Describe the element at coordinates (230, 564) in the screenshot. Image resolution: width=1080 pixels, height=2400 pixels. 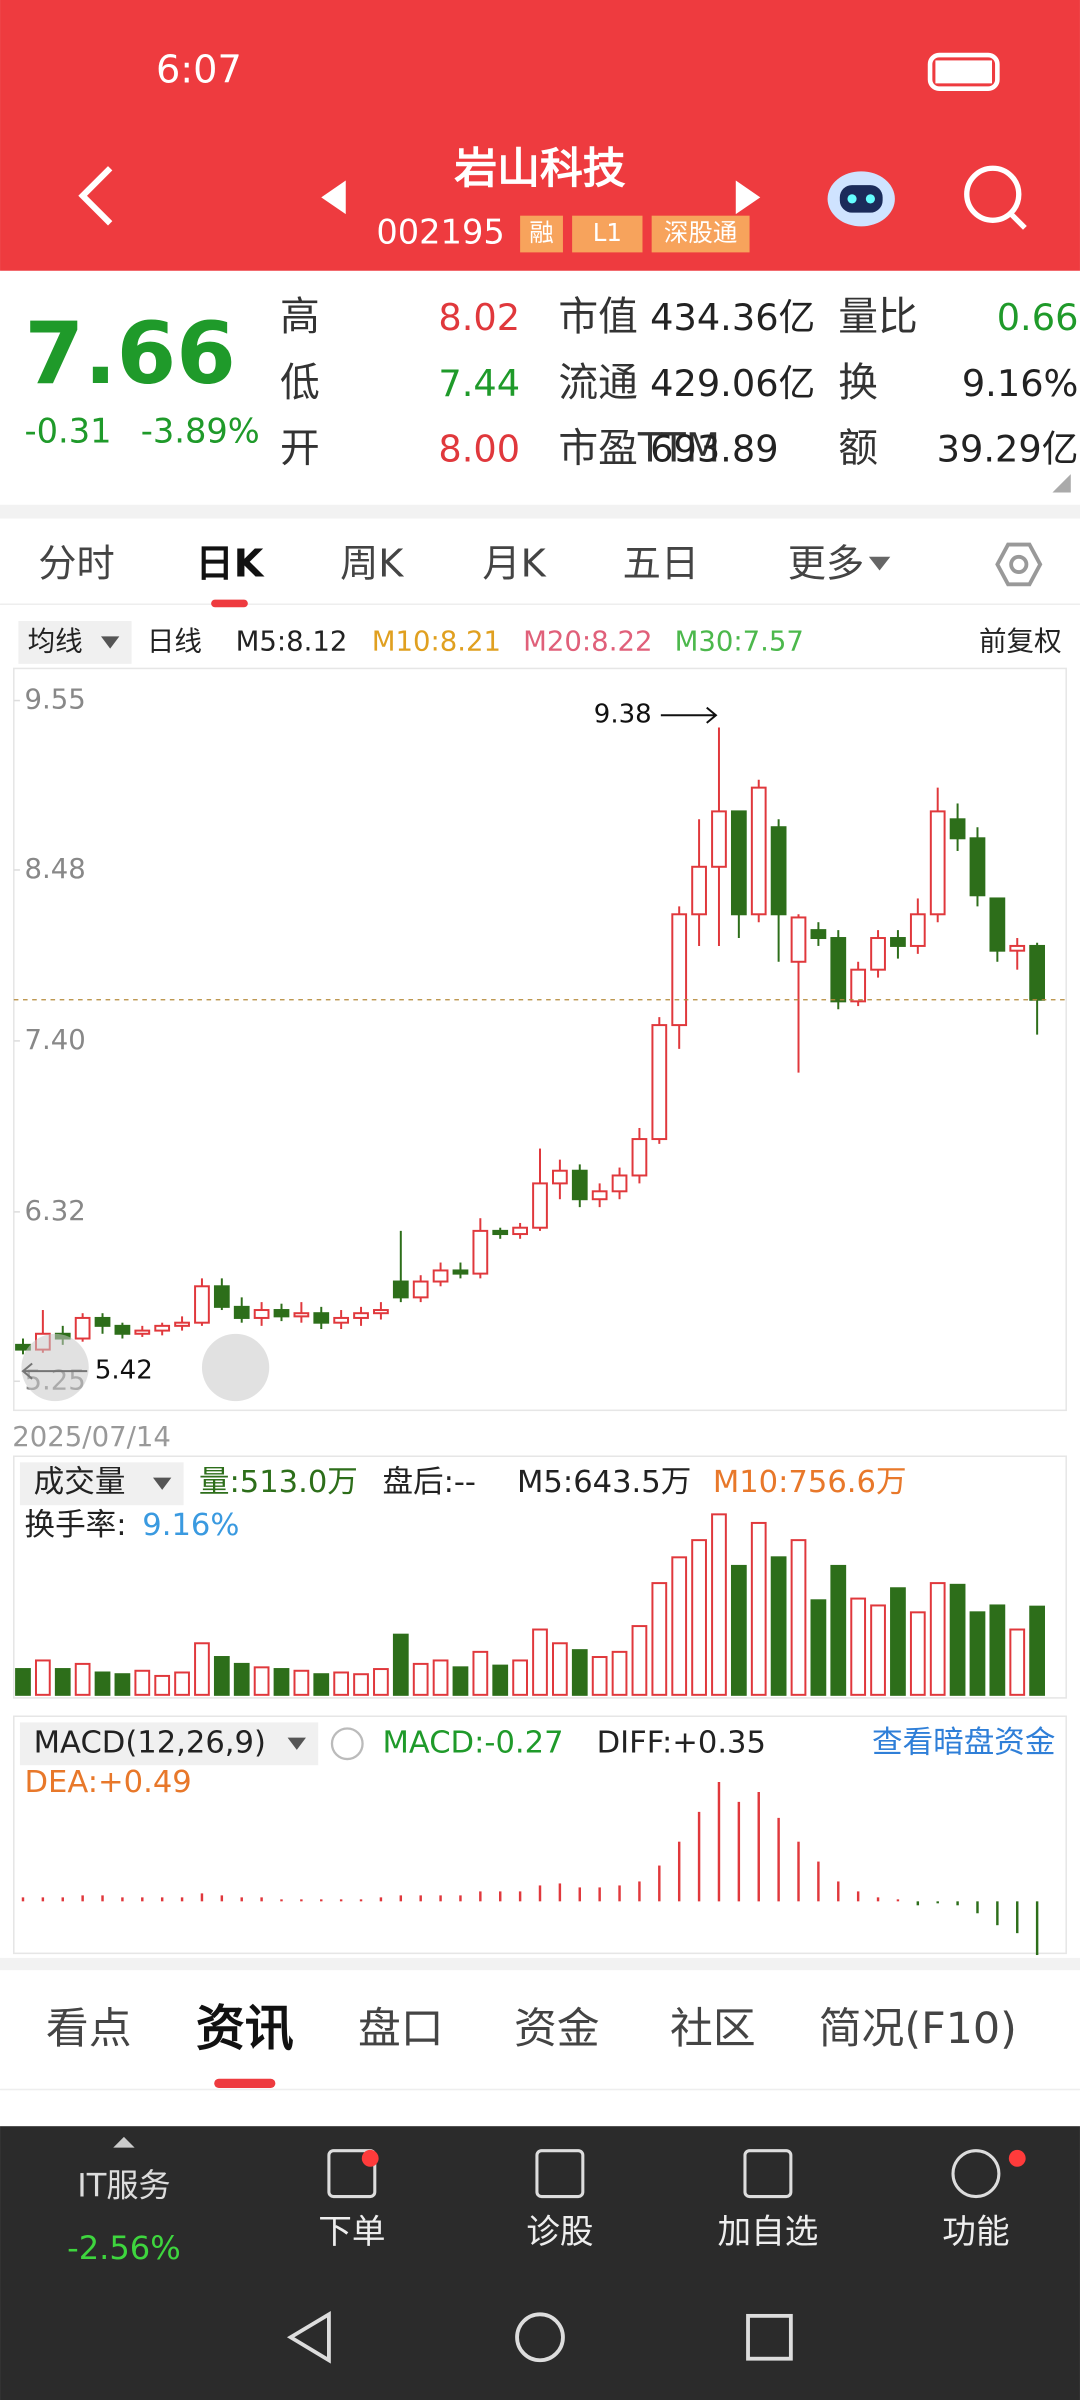
I see `period-tab: 日K` at that location.